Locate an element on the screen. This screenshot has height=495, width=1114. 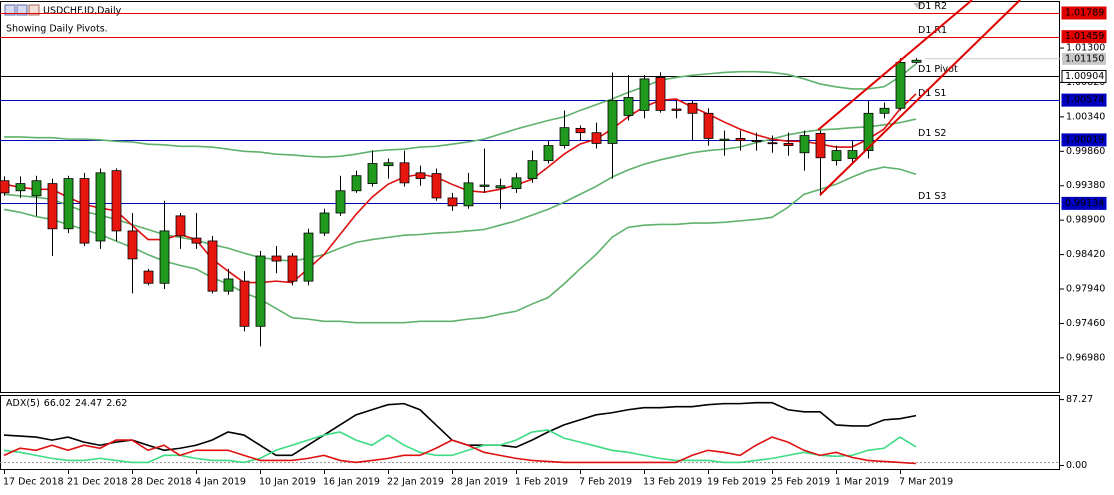
y-tick-label: 87.27 is located at coordinates (1079, 399).